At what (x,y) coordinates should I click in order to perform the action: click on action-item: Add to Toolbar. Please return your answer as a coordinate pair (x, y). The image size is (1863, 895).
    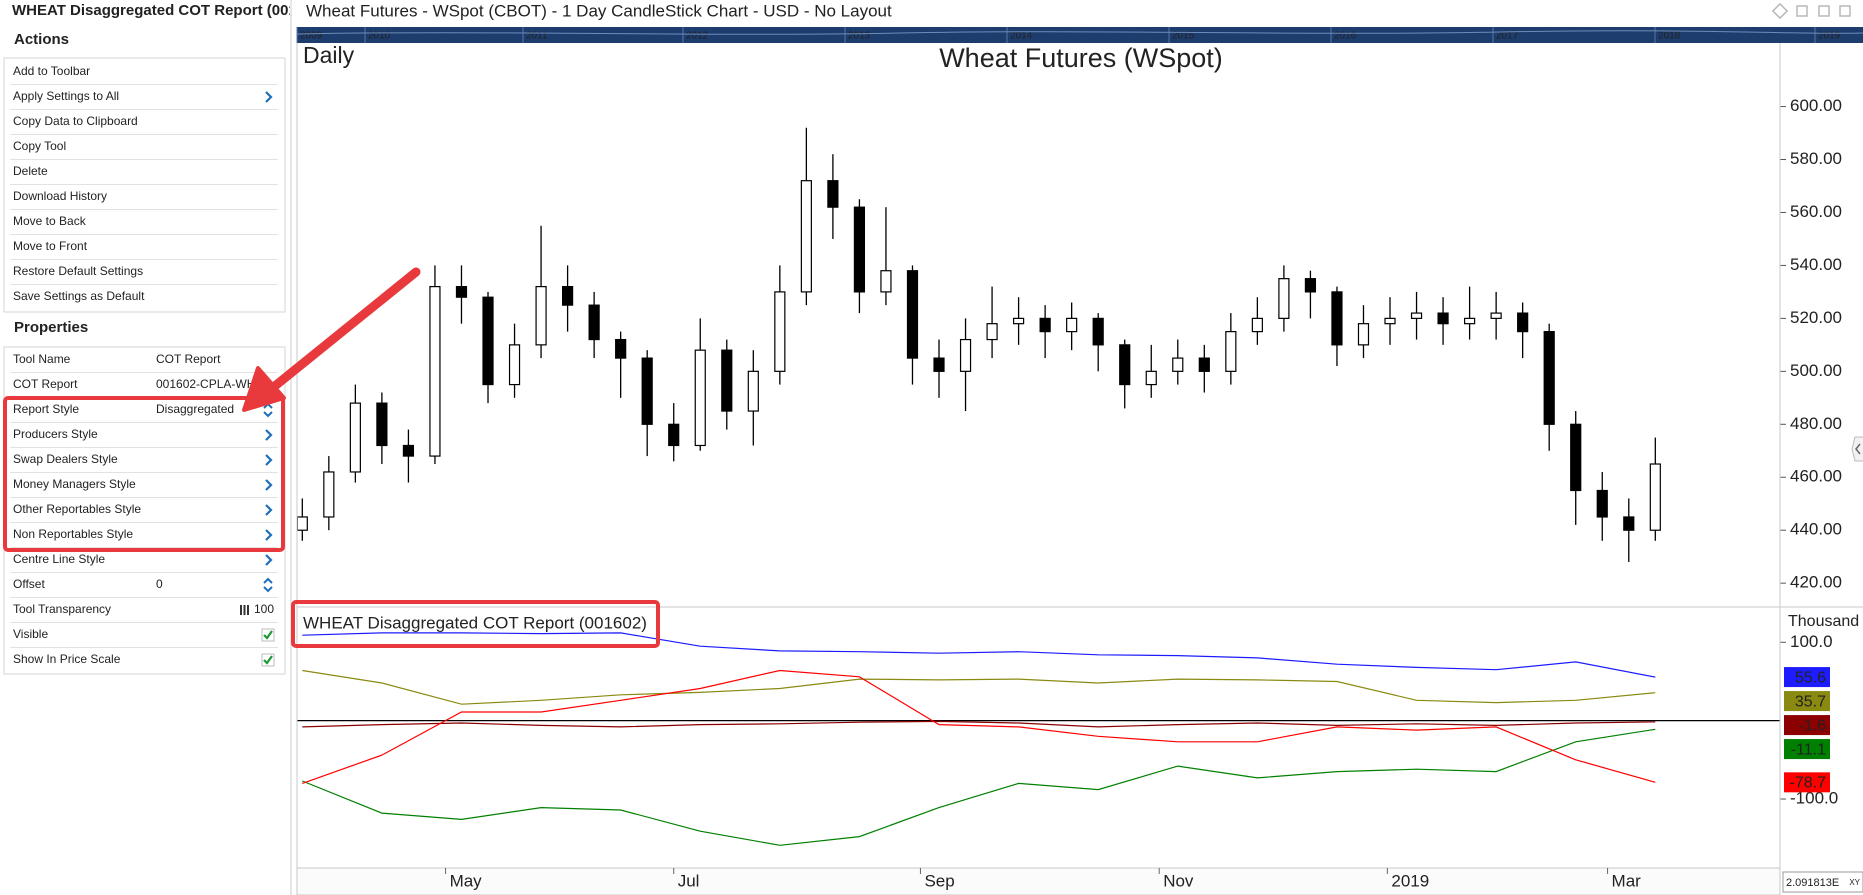
    Looking at the image, I should click on (51, 71).